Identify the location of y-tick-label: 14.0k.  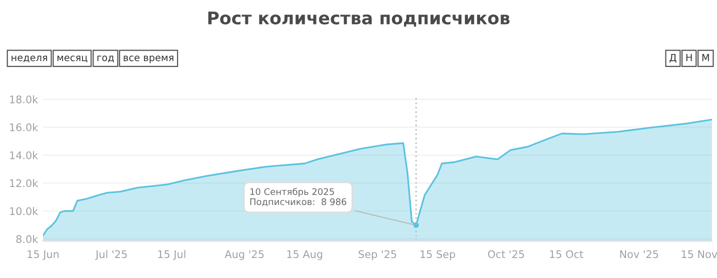
(24, 155).